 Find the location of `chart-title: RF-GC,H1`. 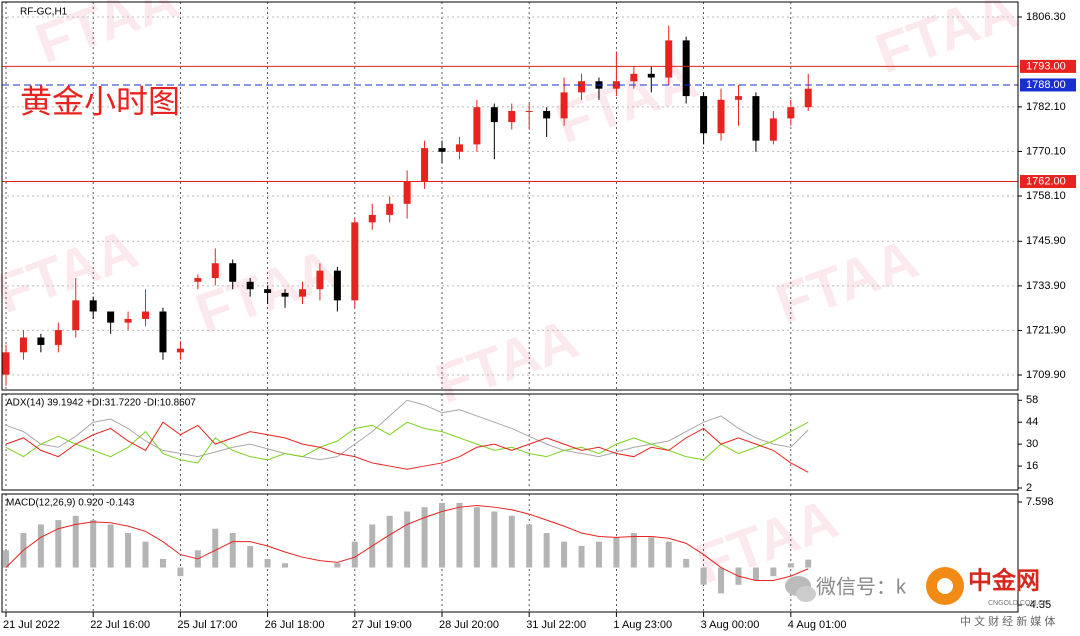

chart-title: RF-GC,H1 is located at coordinates (44, 12).